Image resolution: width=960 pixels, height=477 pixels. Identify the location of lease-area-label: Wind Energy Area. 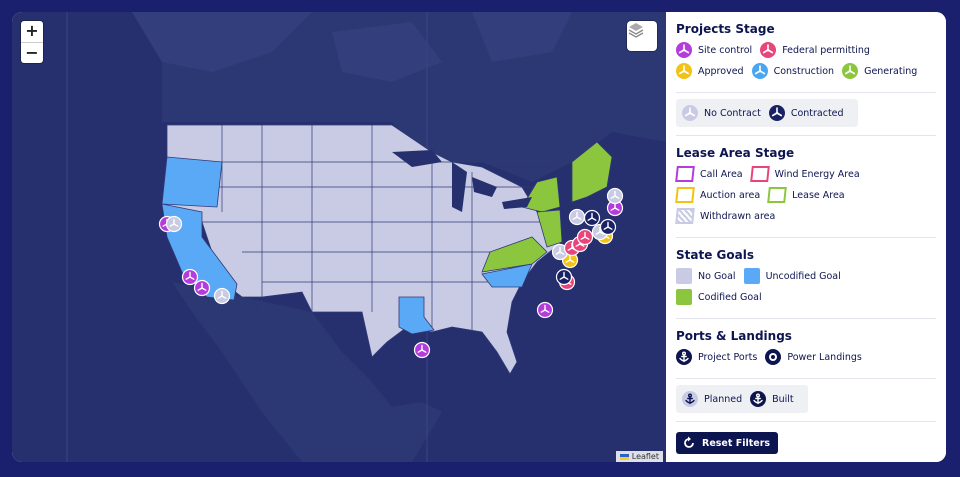
(817, 174).